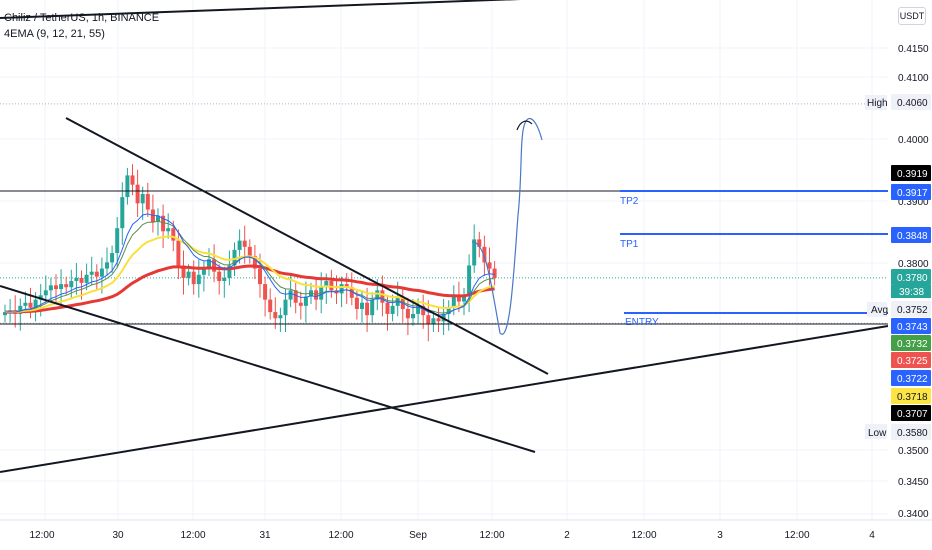 The height and width of the screenshot is (550, 932). I want to click on price-tick: 0.3450, so click(913, 482).